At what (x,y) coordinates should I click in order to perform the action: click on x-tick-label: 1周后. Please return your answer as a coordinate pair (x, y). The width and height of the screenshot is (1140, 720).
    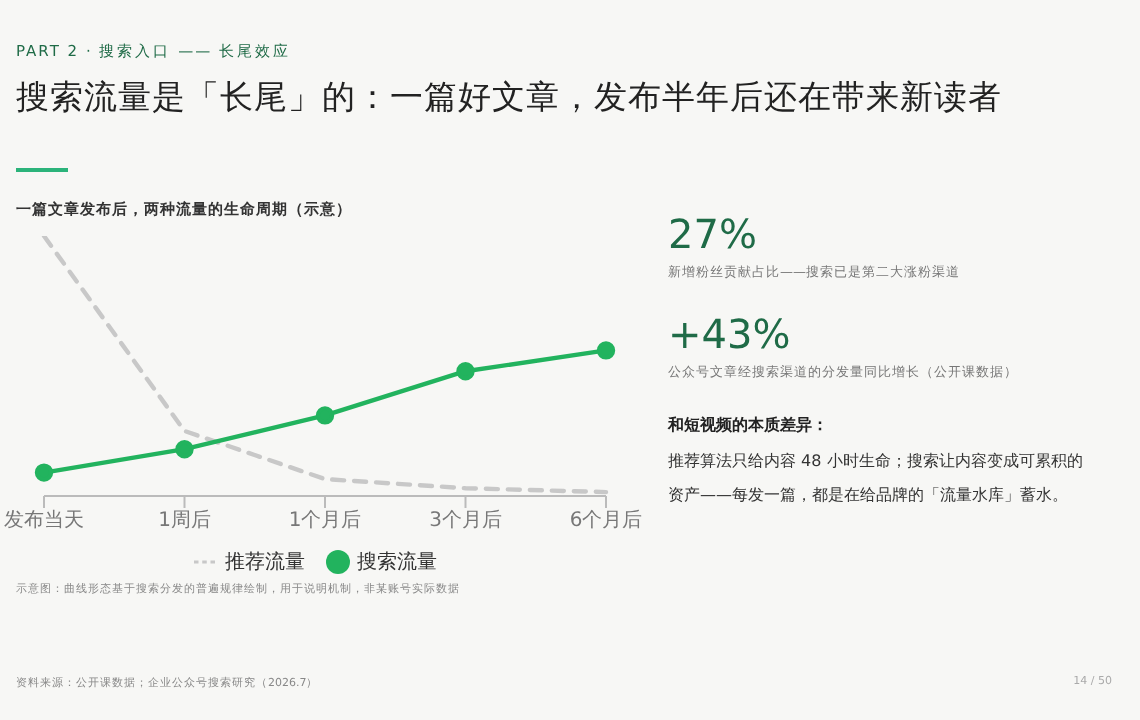
    Looking at the image, I should click on (184, 520).